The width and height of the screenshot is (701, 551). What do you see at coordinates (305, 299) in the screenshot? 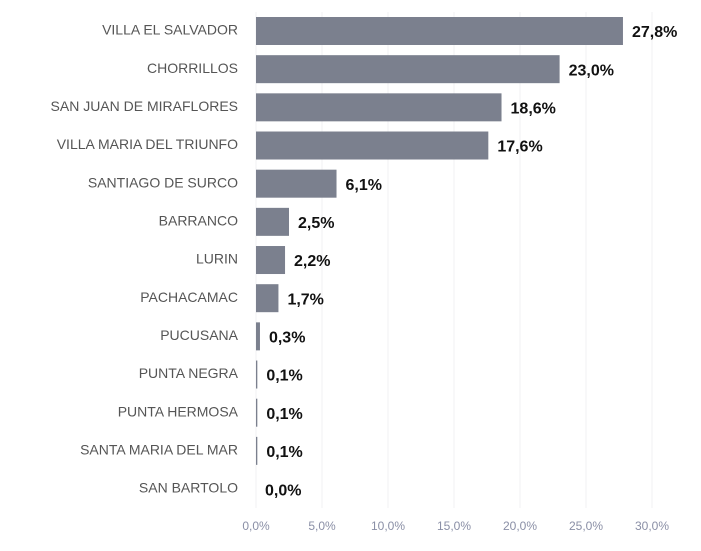
I see `value-label: 1,7%` at bounding box center [305, 299].